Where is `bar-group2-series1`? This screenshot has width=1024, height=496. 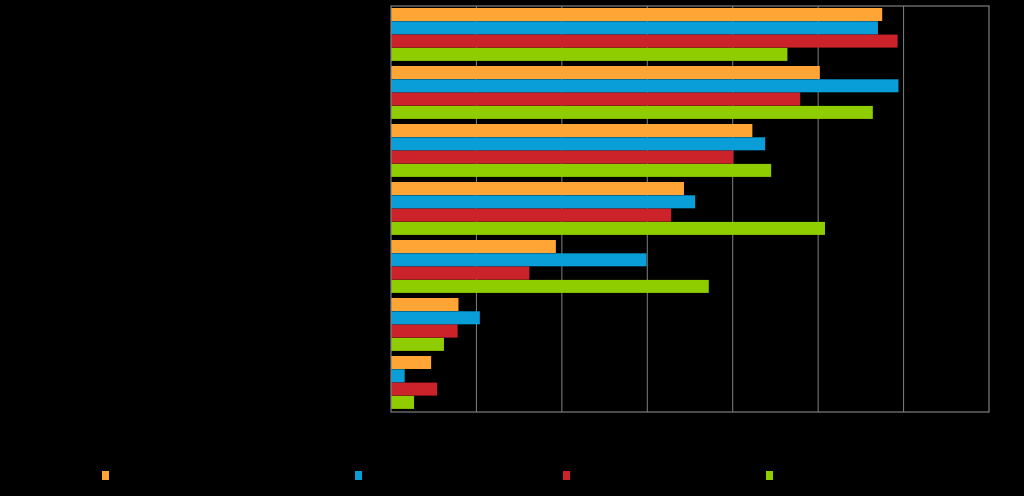
bar-group2-series1 is located at coordinates (605, 72).